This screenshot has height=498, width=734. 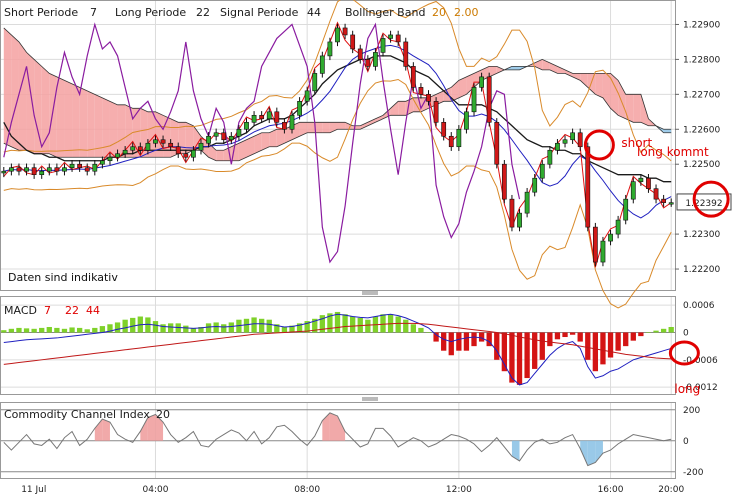 I want to click on x-tick-label: 12:00, so click(x=459, y=490).